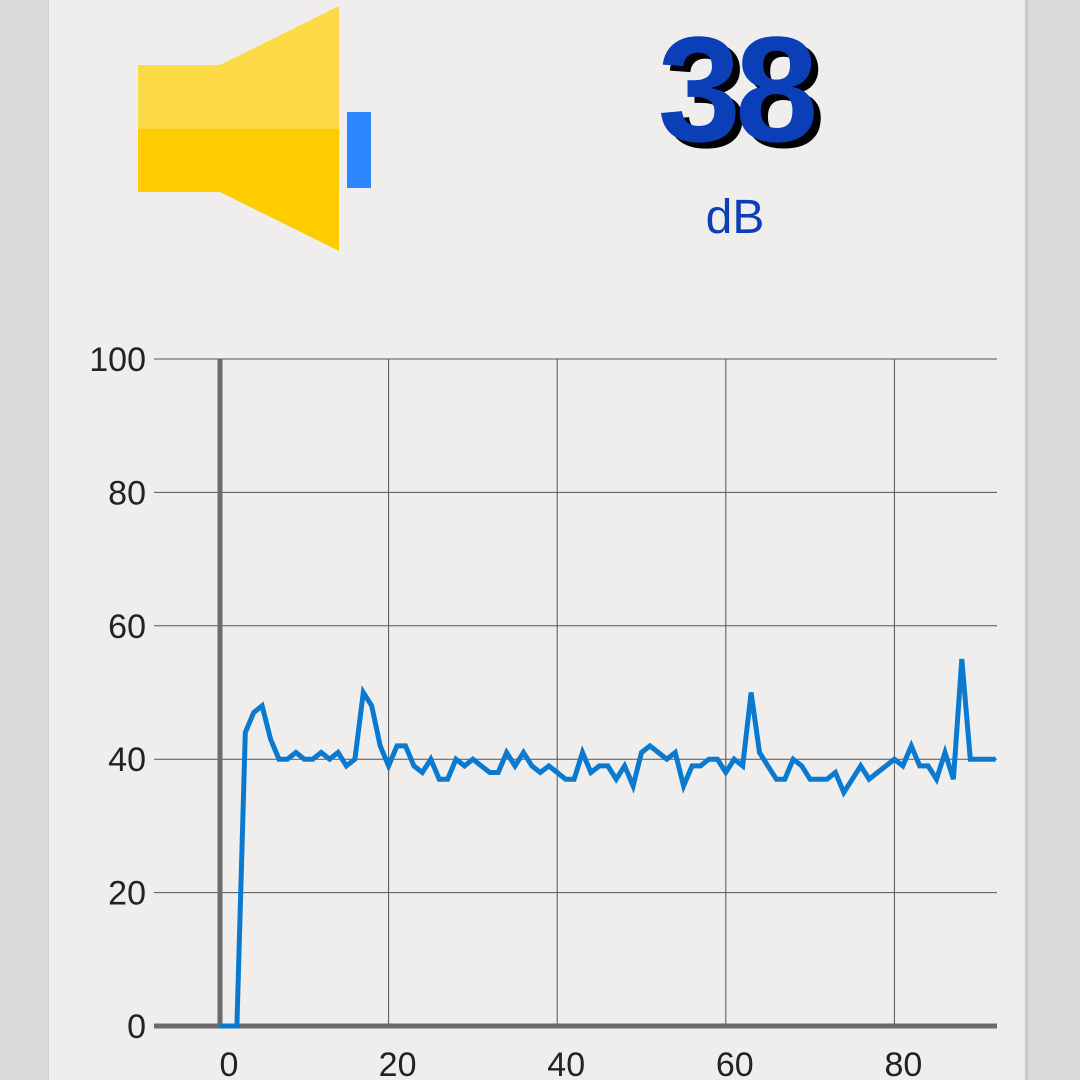 This screenshot has width=1080, height=1080. I want to click on x-tick-label-80: 80, so click(903, 1063).